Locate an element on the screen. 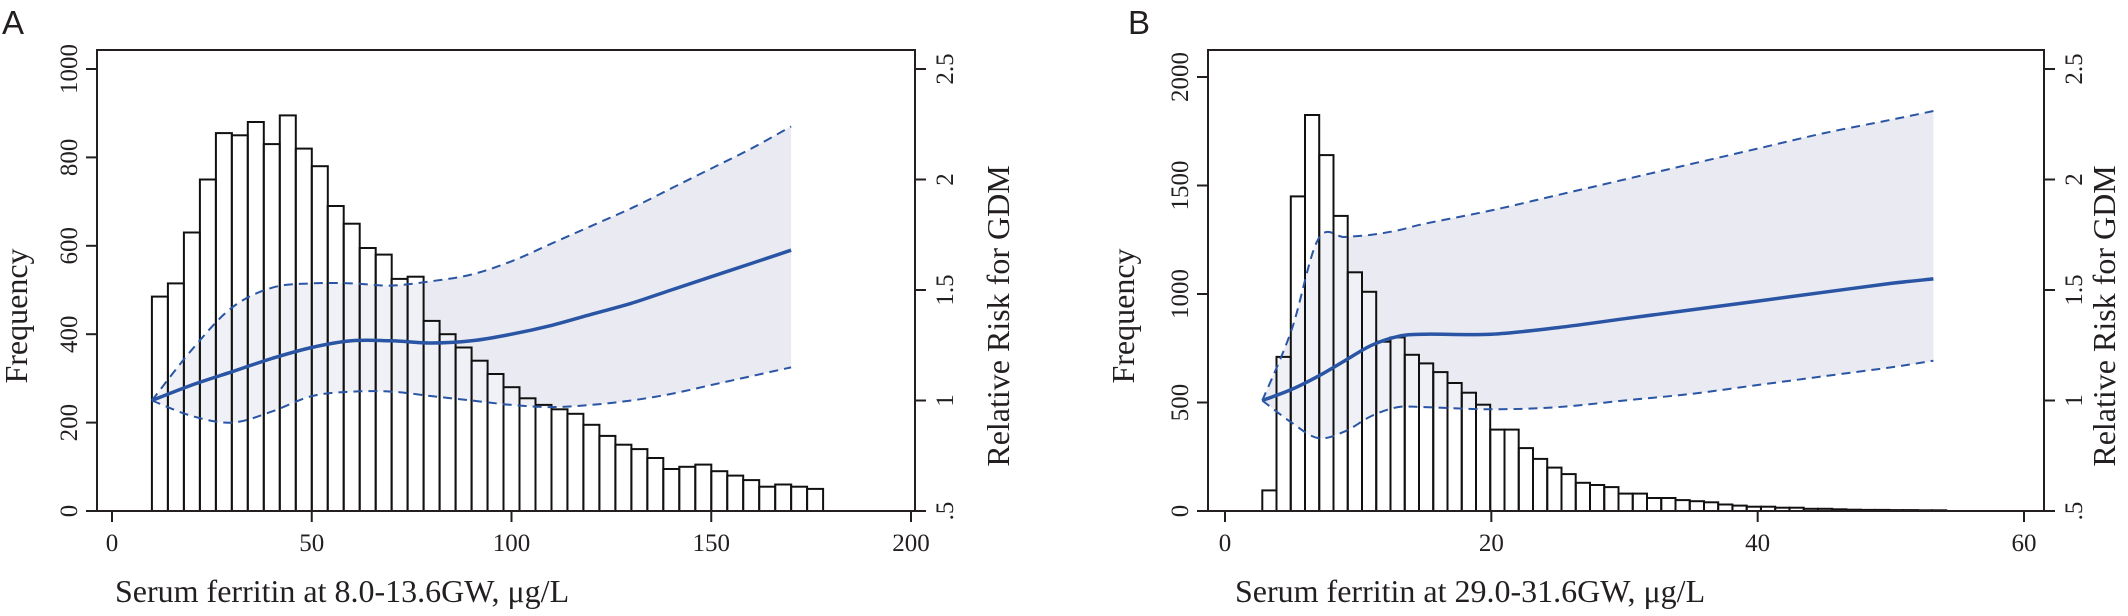  lower-ci-line is located at coordinates (471, 395).